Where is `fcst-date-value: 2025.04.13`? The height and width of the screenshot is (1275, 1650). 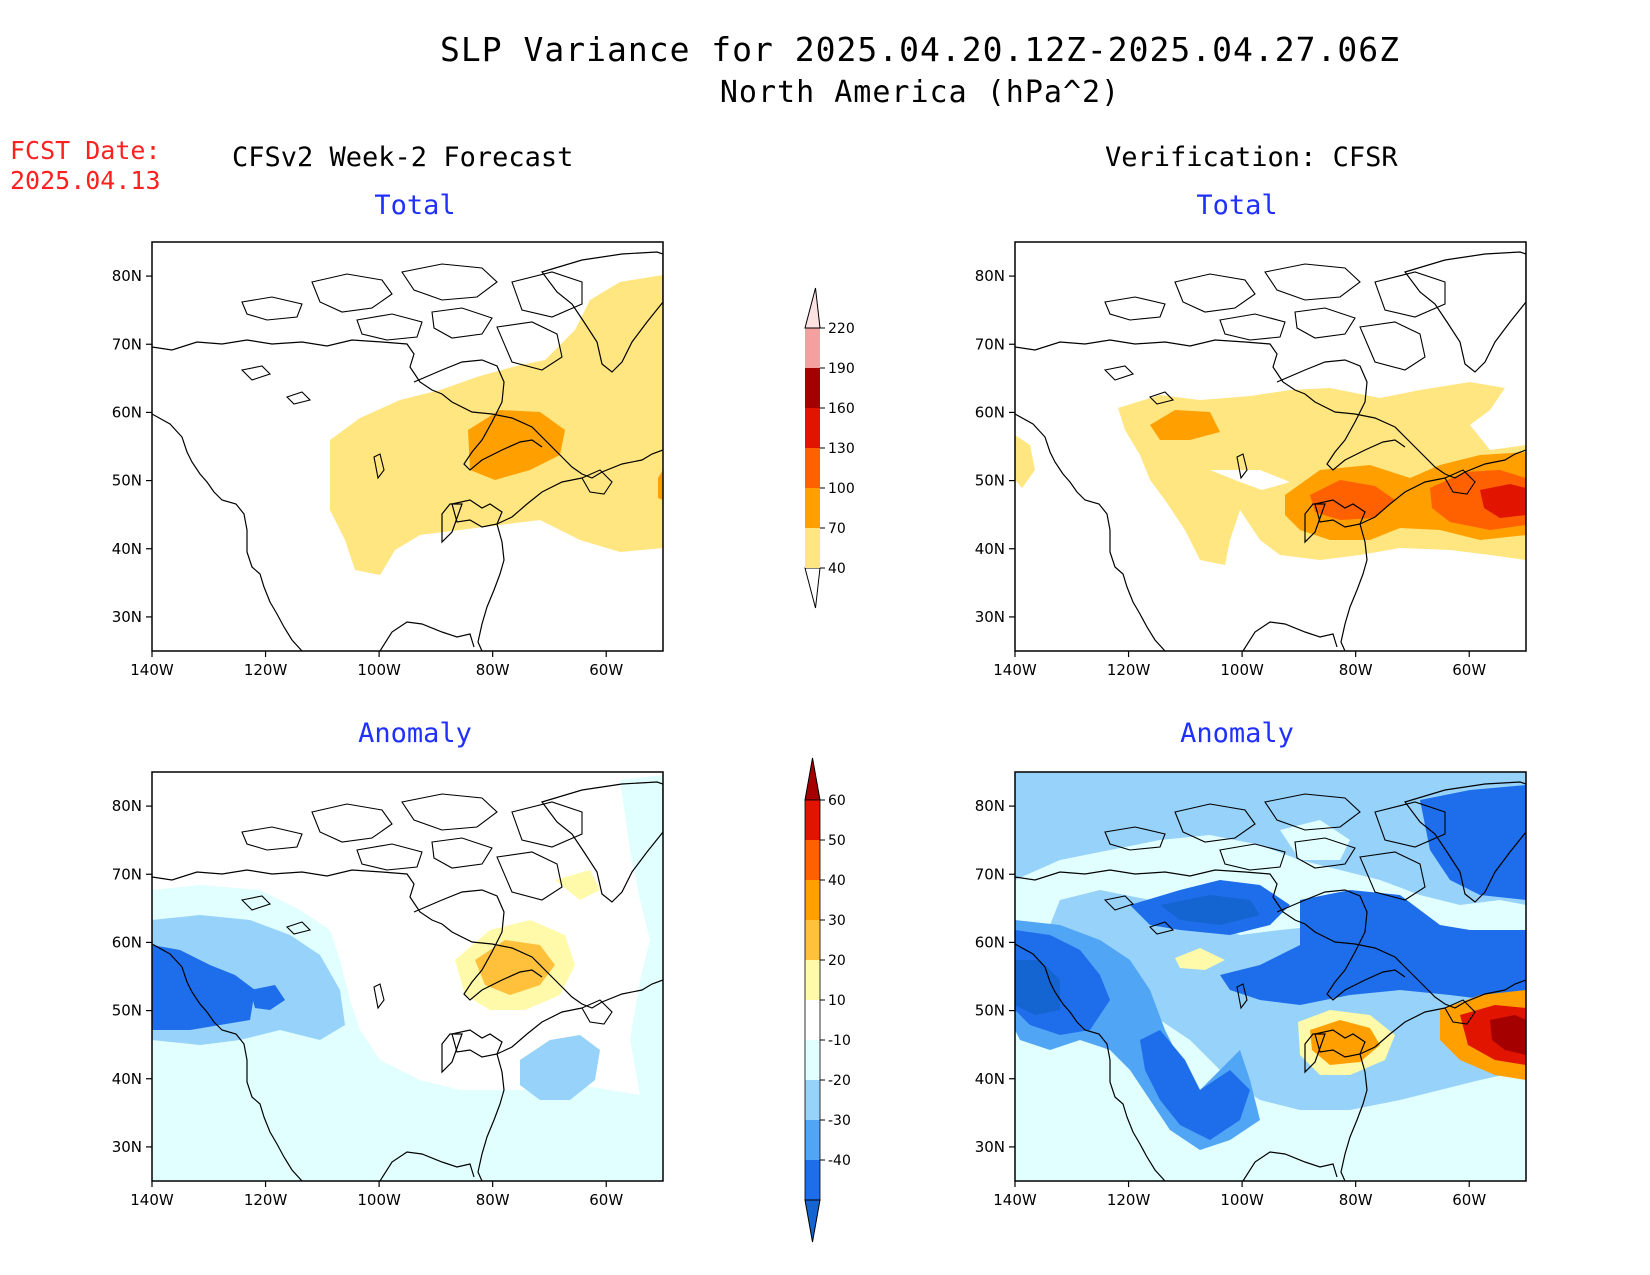
fcst-date-value: 2025.04.13 is located at coordinates (85, 180).